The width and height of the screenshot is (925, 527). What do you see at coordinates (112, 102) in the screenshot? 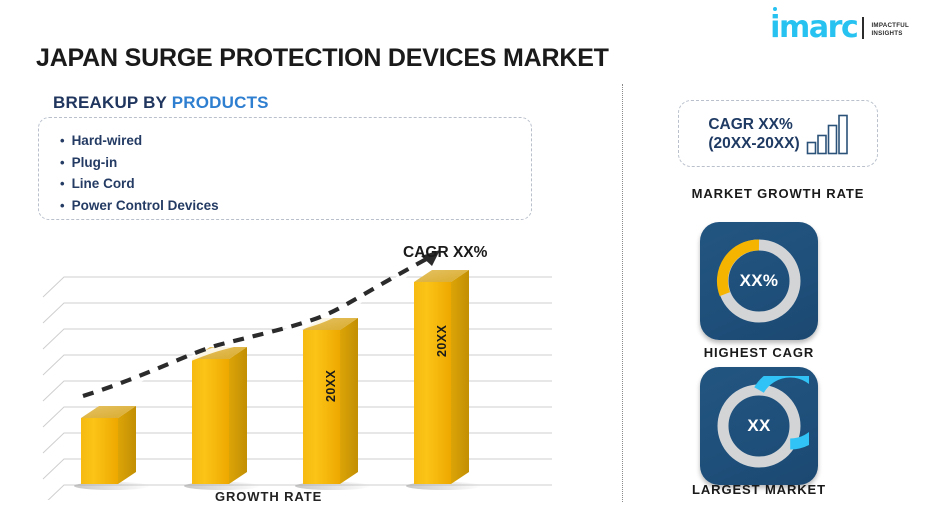
I see `breakup-heading-prefix: BREAKUP BY` at bounding box center [112, 102].